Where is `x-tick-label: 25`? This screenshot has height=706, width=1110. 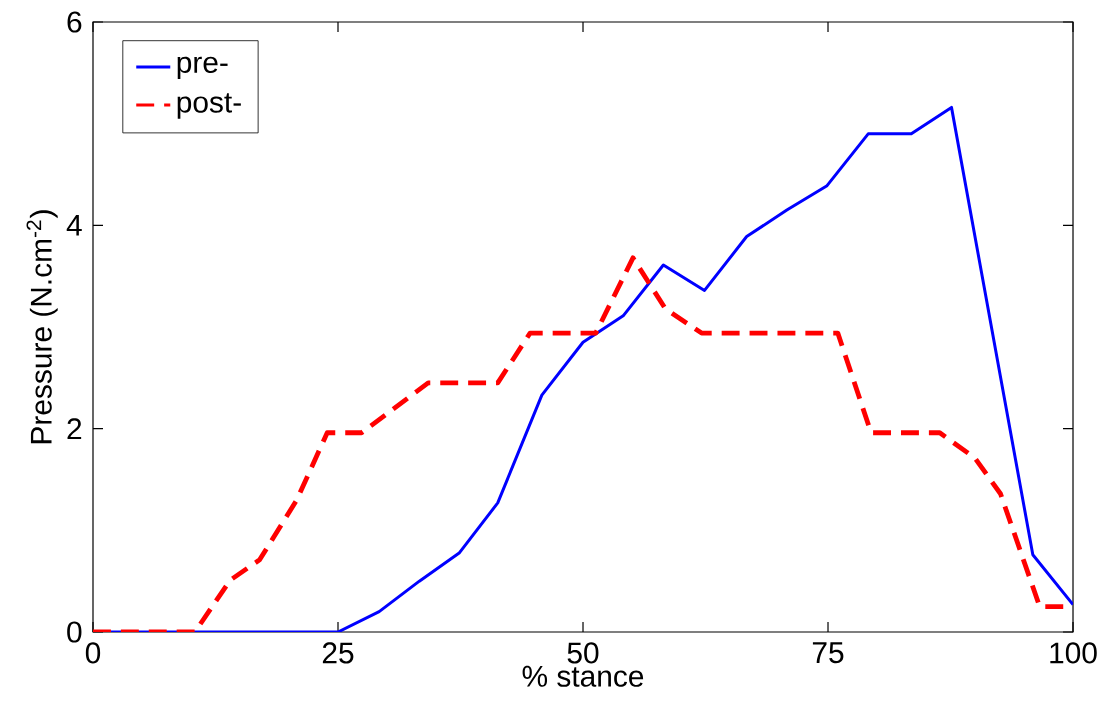
x-tick-label: 25 is located at coordinates (338, 653).